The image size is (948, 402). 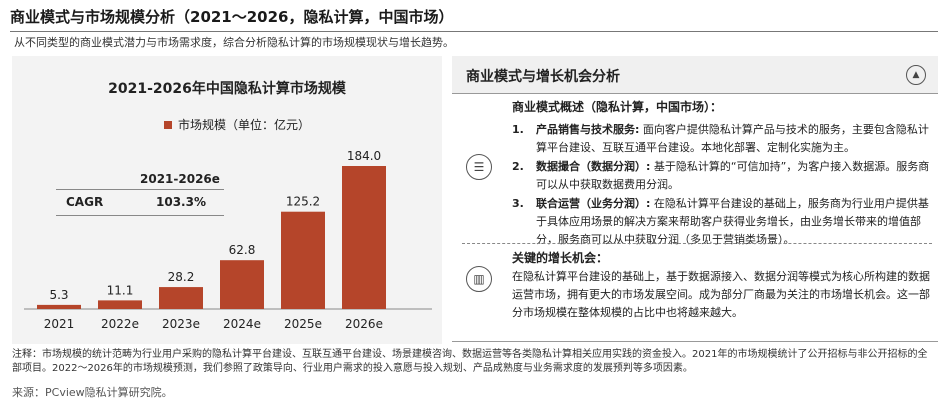 I want to click on model-text: 基于隐私计算的“可信加持”，为客户接入数据源。服务商可以从中获取数据费用分润。, so click(x=733, y=175).